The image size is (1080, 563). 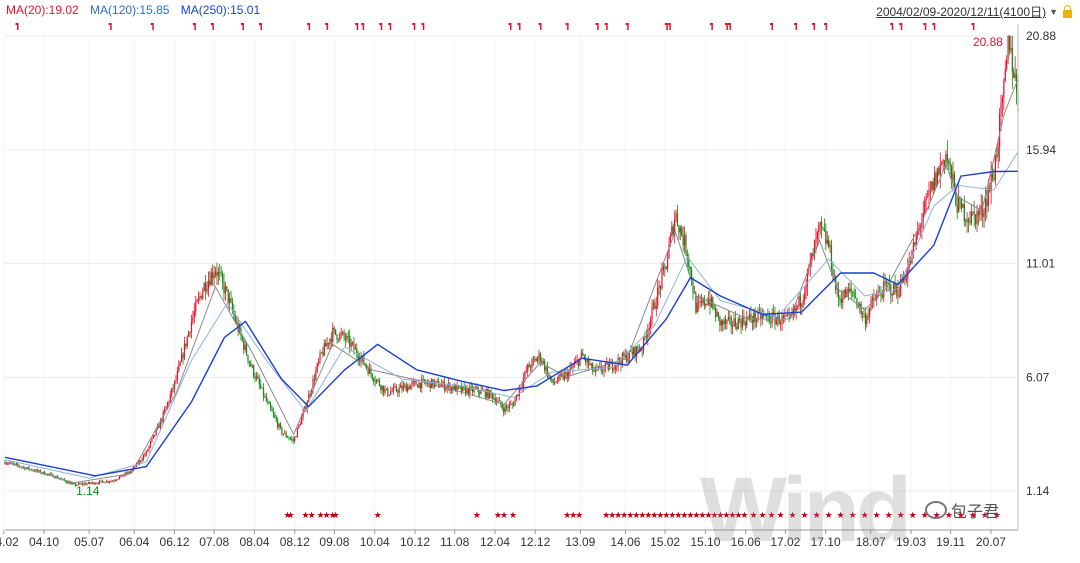 I want to click on dropdown-icon: ▼, so click(x=1053, y=11).